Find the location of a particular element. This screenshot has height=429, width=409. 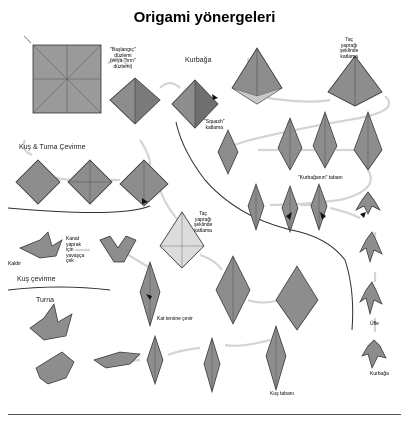

petal-fold-mid is located at coordinates (182, 240).